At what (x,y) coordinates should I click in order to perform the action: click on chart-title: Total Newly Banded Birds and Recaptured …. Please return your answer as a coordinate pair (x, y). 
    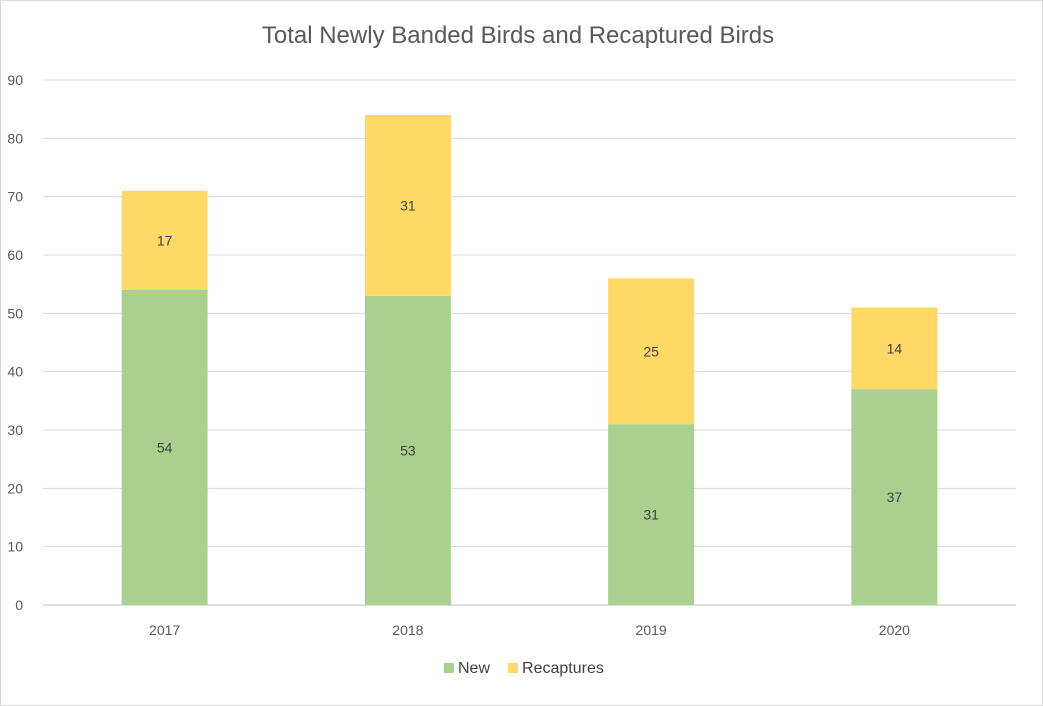
    Looking at the image, I should click on (518, 35).